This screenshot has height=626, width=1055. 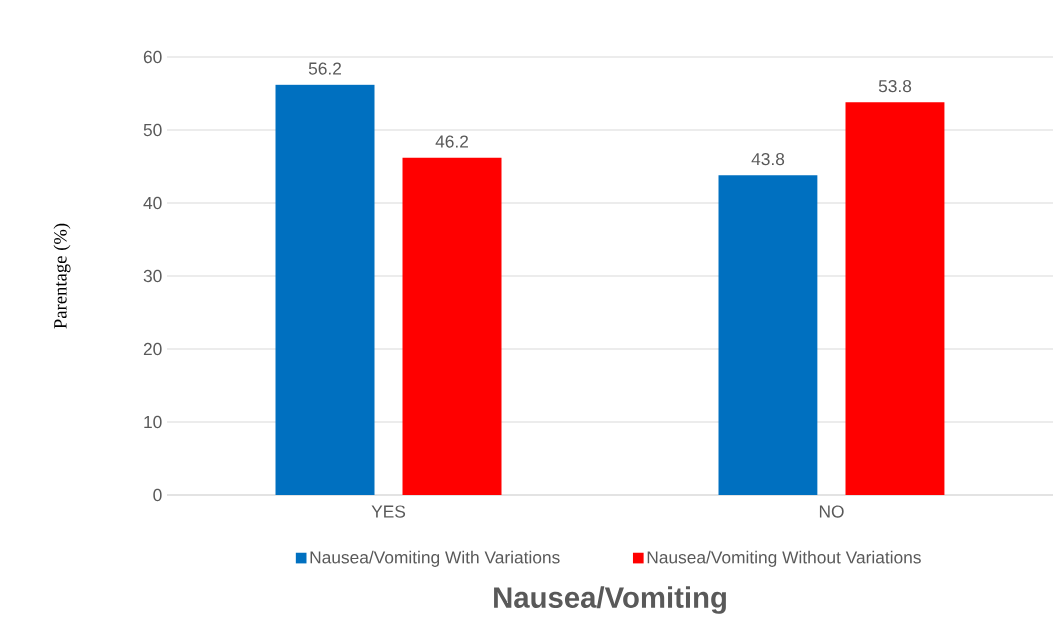 I want to click on y-tick-label: 40, so click(x=152, y=203).